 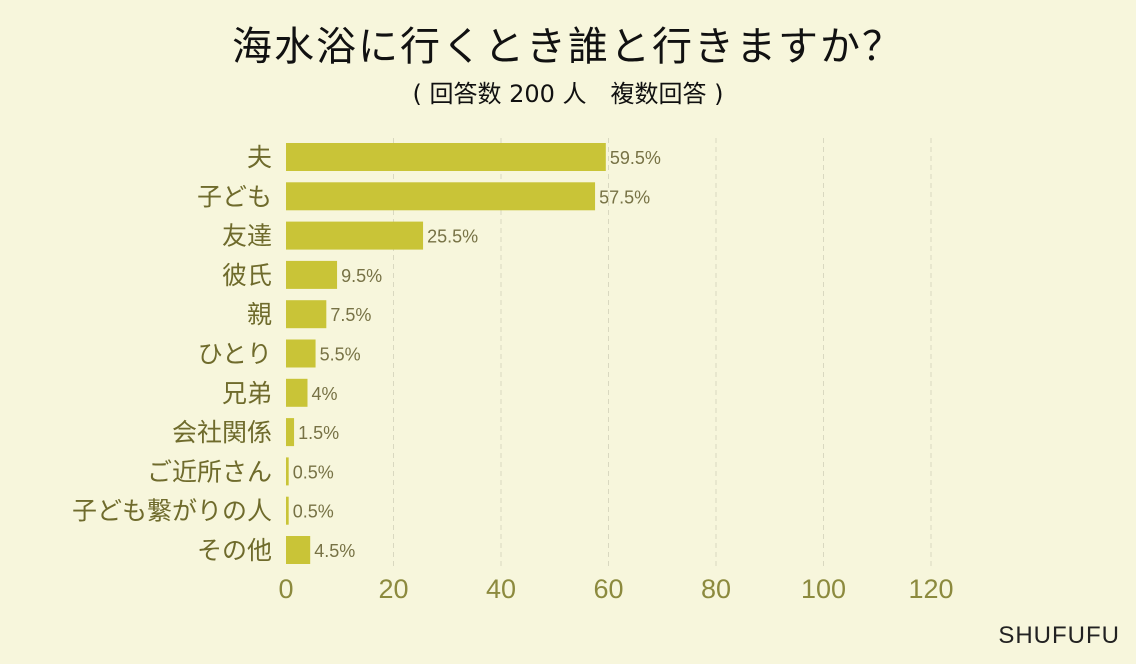 I want to click on x-tick-label: 100, so click(x=823, y=589).